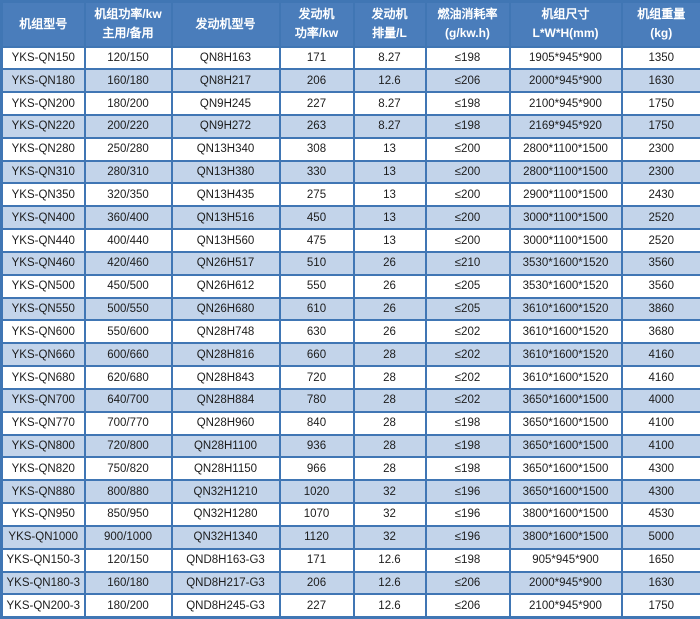 Image resolution: width=700 pixels, height=619 pixels. I want to click on cell-fuel-rate: ≤210, so click(467, 263).